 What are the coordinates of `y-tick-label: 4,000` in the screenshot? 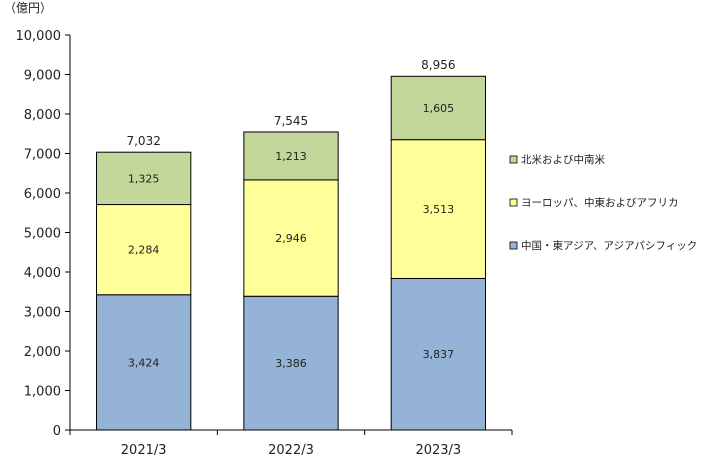 It's located at (42, 273).